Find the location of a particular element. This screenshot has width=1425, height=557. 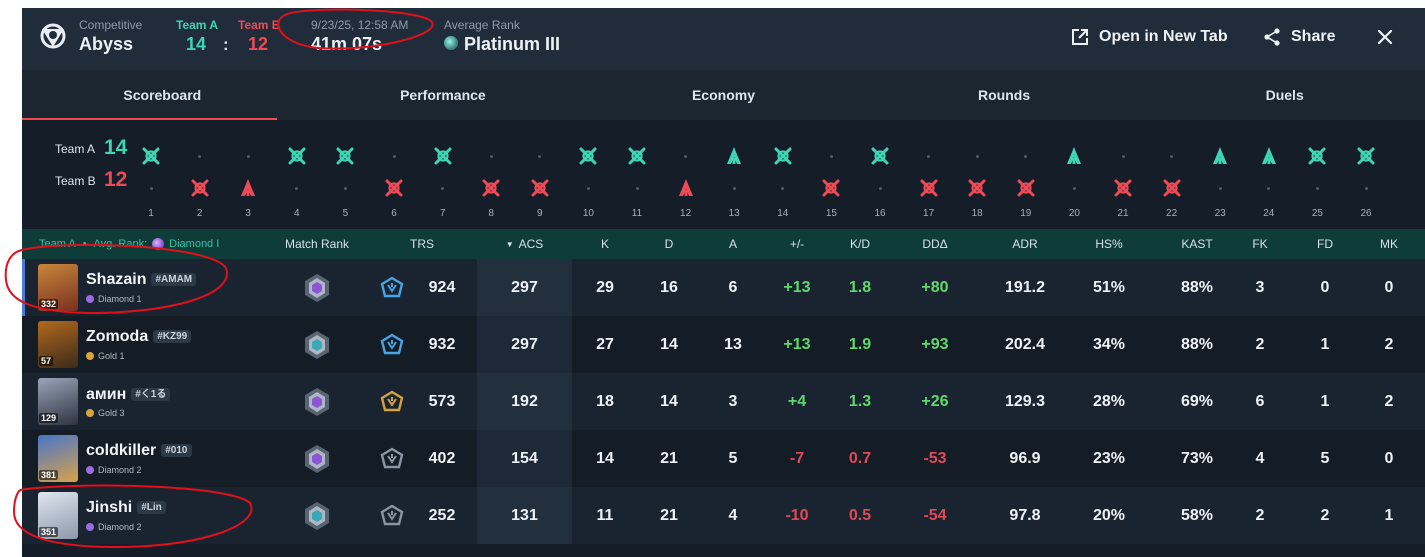

player-rank-text: Gold 1 is located at coordinates (111, 356).